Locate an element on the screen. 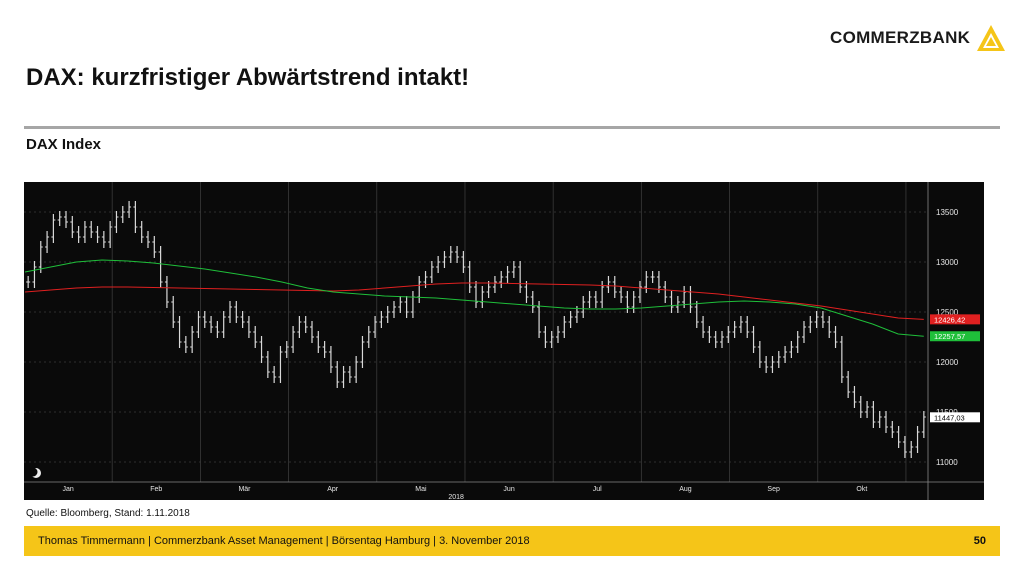  value-tag-label: 12257,57 is located at coordinates (949, 336).